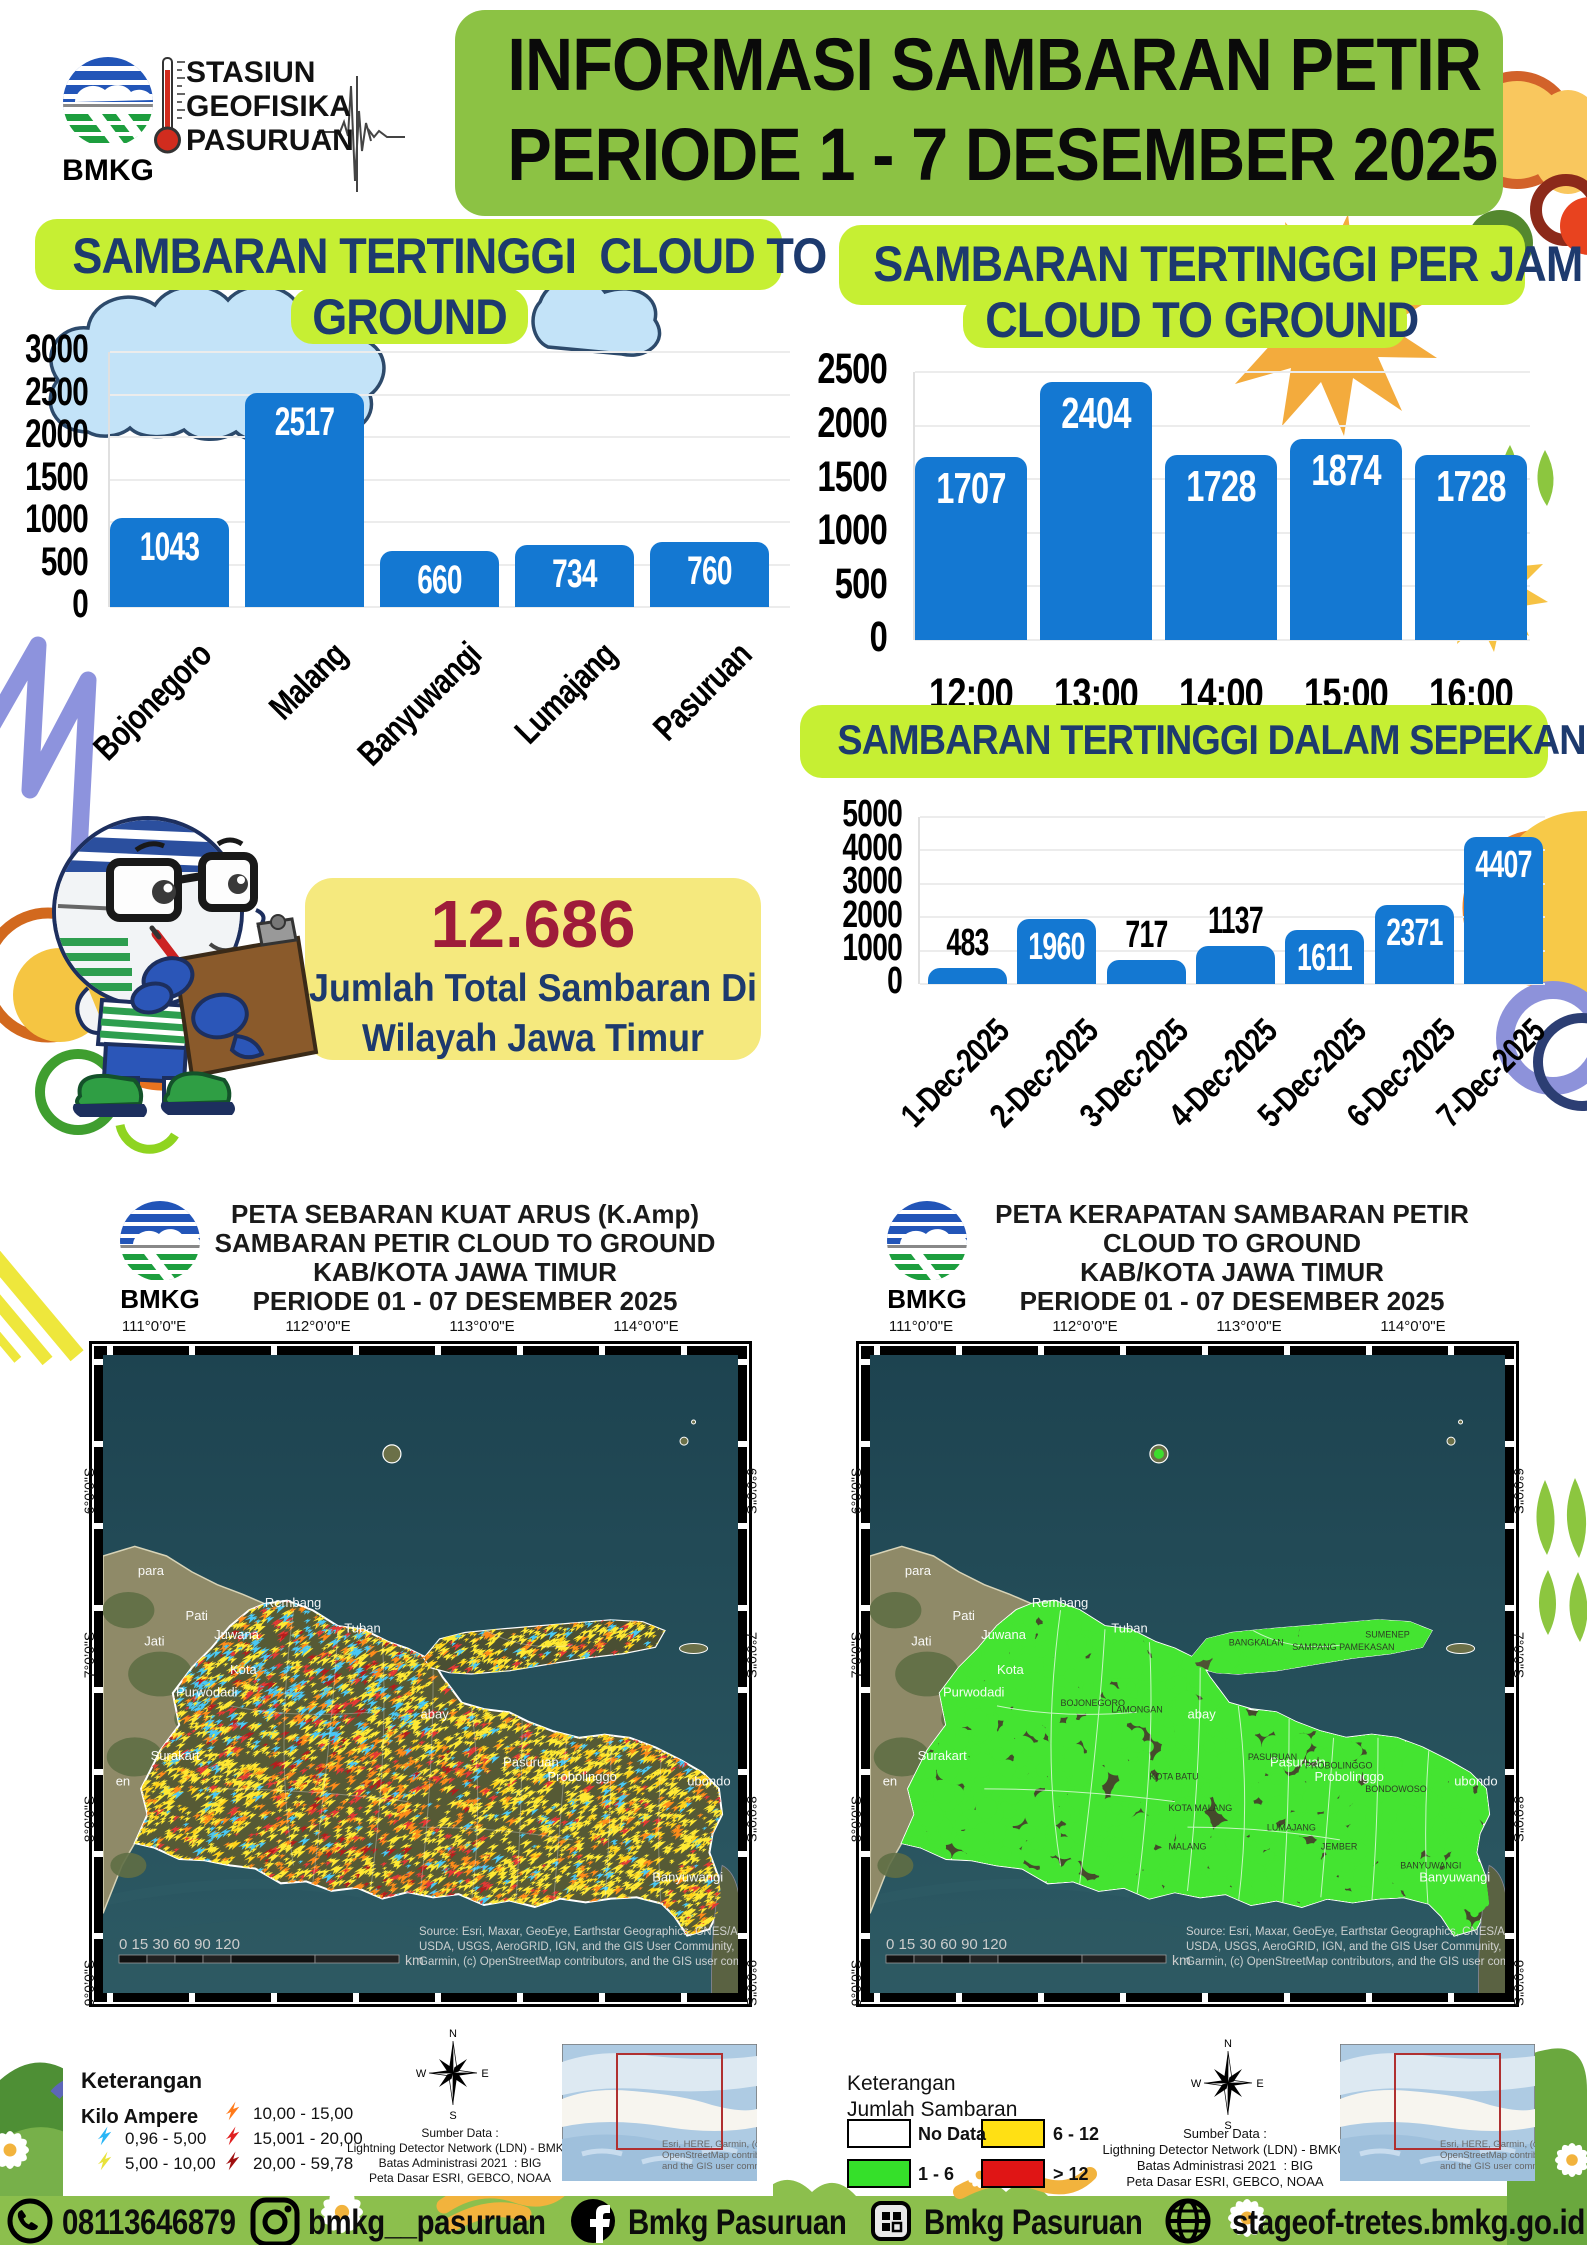  Describe the element at coordinates (1387, 1635) in the screenshot. I see `svg-text: SUMENEP` at that location.